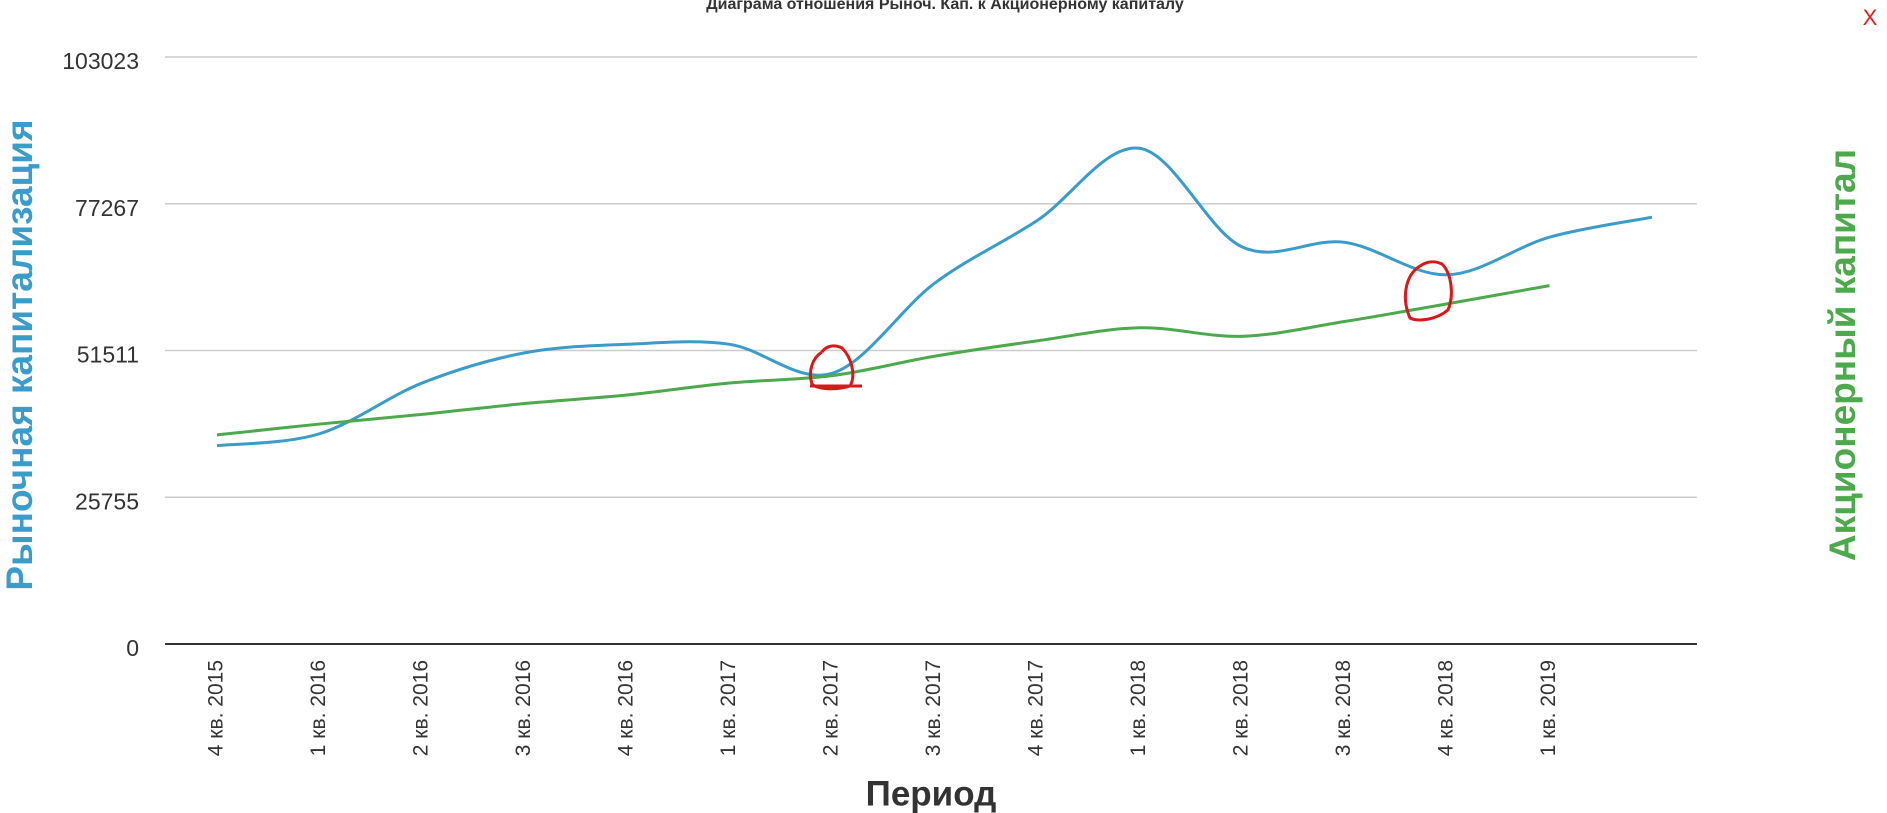  Describe the element at coordinates (931, 793) in the screenshot. I see `x-axis-label: Период` at that location.